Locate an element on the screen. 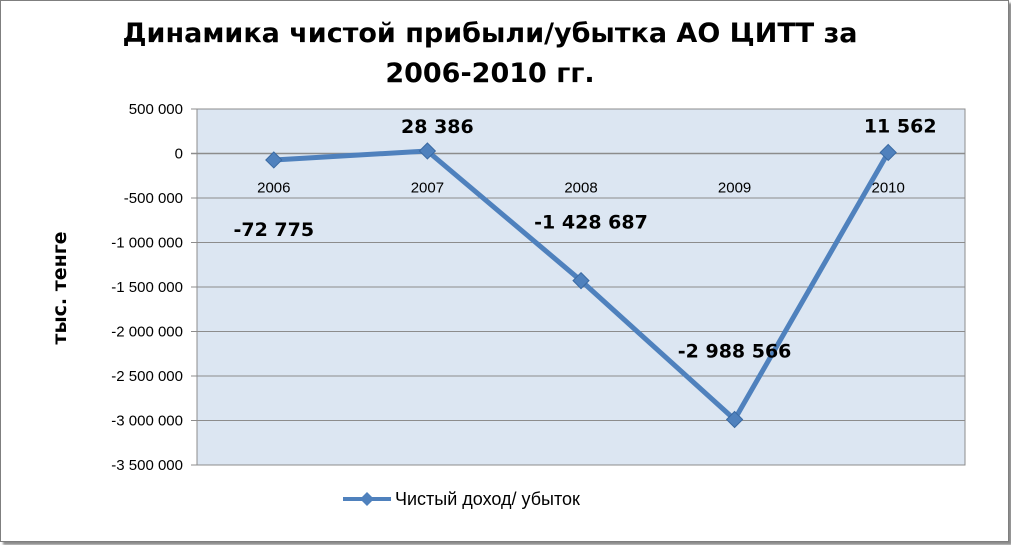 This screenshot has height=545, width=1011. y-tick-label: -500 000 is located at coordinates (153, 198).